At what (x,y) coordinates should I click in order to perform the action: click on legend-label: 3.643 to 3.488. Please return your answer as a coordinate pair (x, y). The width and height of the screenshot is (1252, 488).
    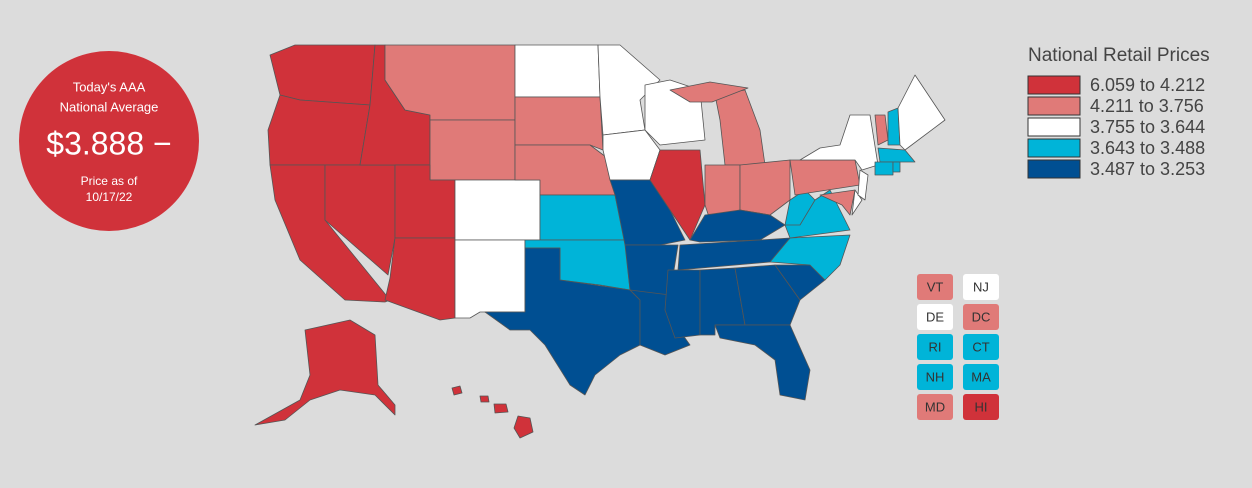
    Looking at the image, I should click on (1147, 148).